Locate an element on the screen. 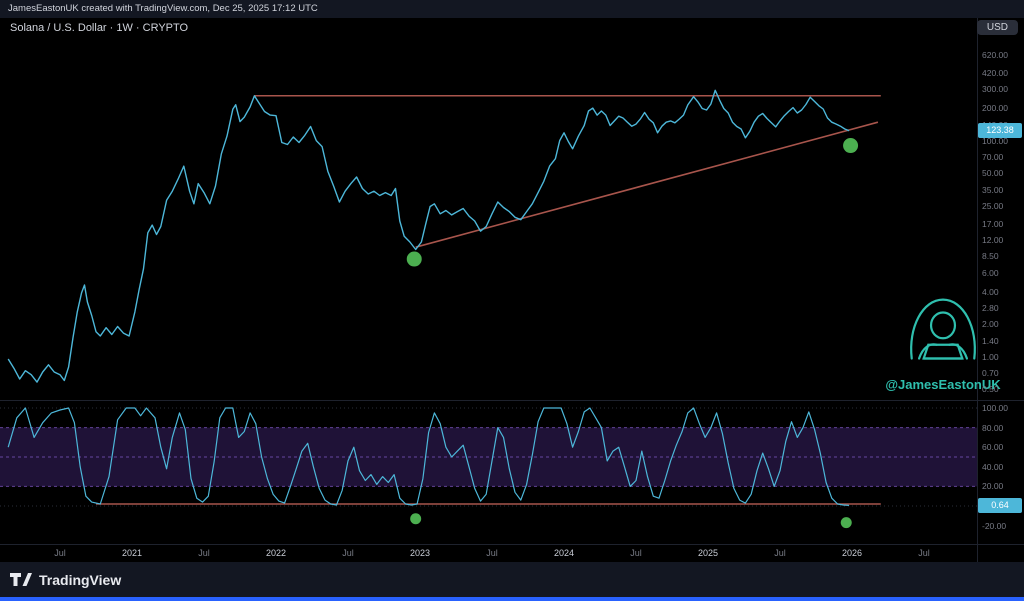 This screenshot has width=1024, height=601. panel-divider is located at coordinates (512, 400).